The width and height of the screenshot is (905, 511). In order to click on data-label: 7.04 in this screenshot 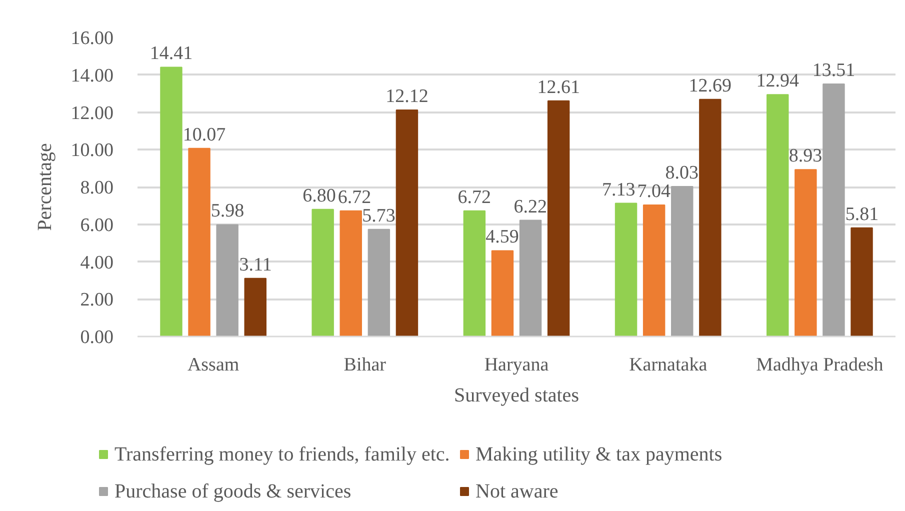, I will do `click(654, 191)`.